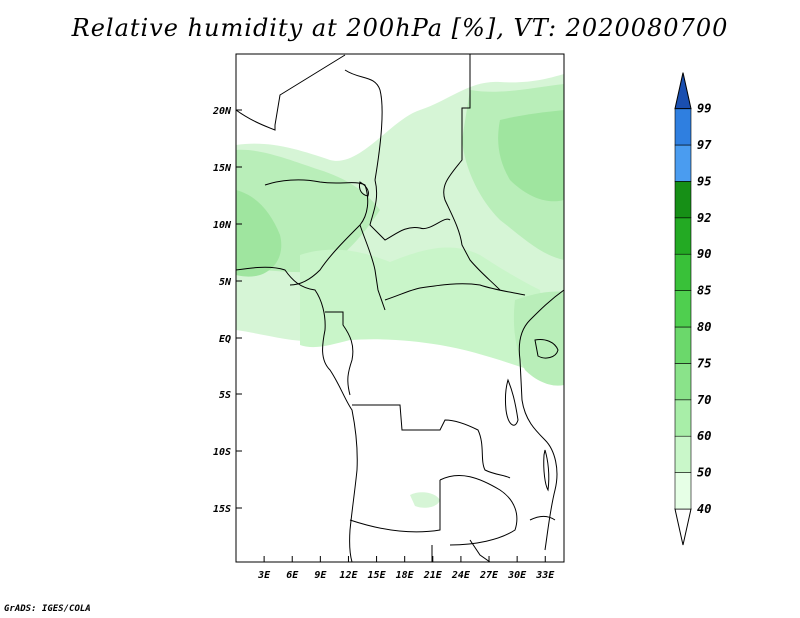  Describe the element at coordinates (461, 575) in the screenshot. I see `lon-label: 24E` at that location.